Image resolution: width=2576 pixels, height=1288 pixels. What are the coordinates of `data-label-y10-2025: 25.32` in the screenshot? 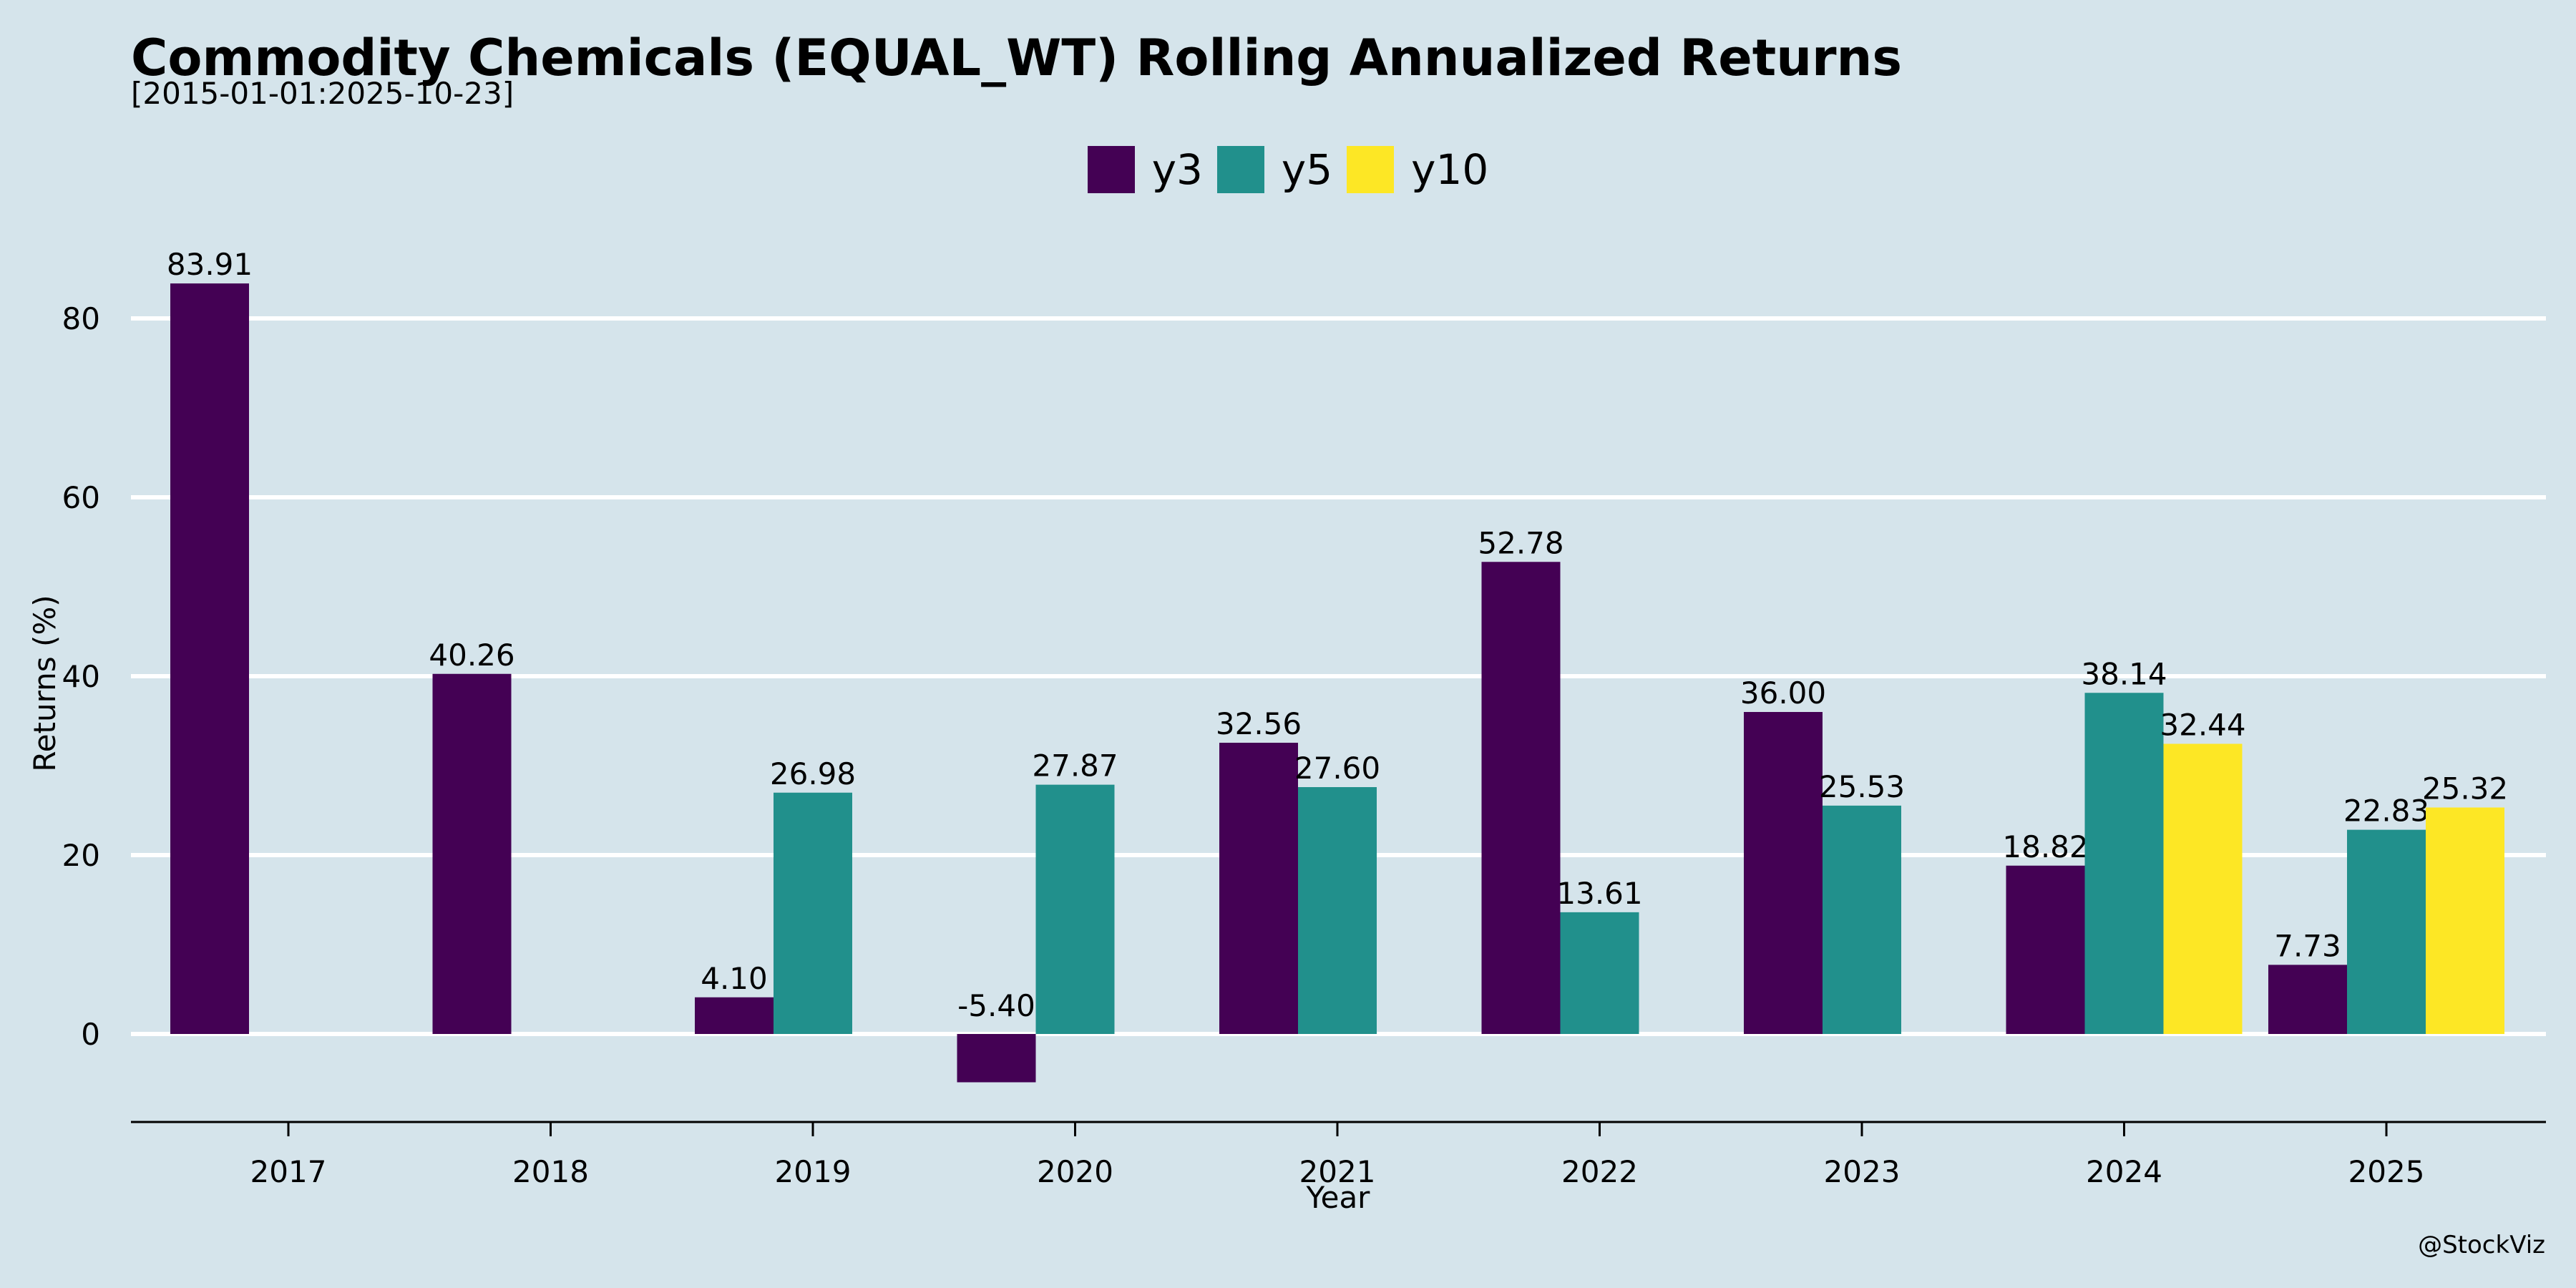 It's located at (2465, 788).